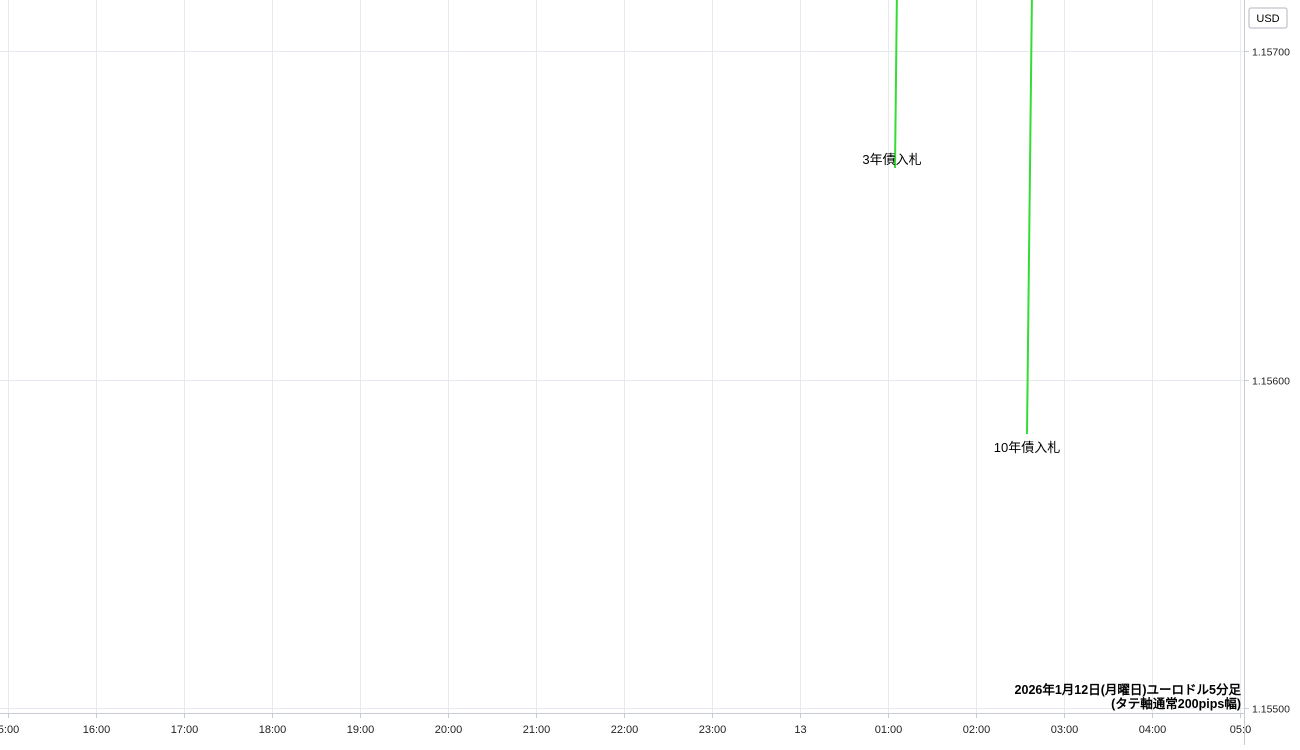 This screenshot has width=1300, height=750. I want to click on chart-caption-line2: (タテ軸通常200pips幅), so click(1176, 703).